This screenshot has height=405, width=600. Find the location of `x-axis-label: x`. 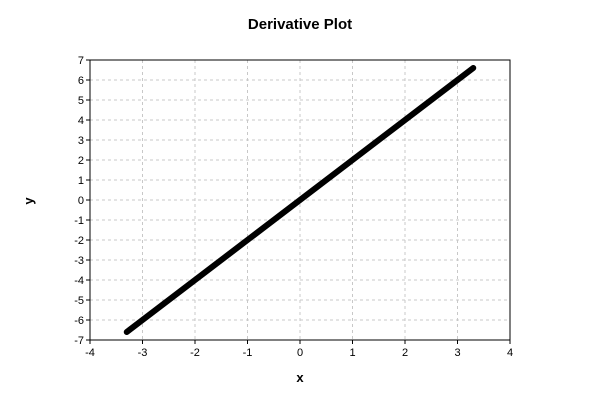

x-axis-label: x is located at coordinates (300, 377).